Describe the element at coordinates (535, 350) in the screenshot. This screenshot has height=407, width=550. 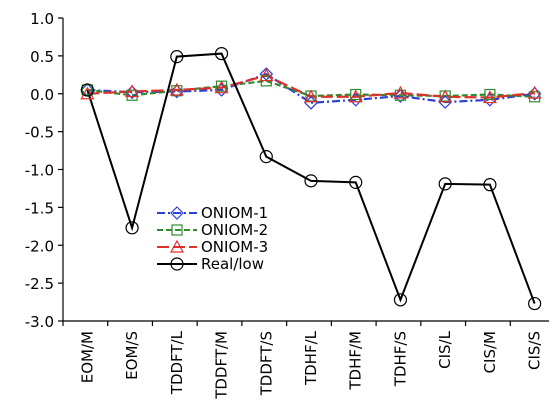
I see `x-tick-label: CIS/S` at that location.